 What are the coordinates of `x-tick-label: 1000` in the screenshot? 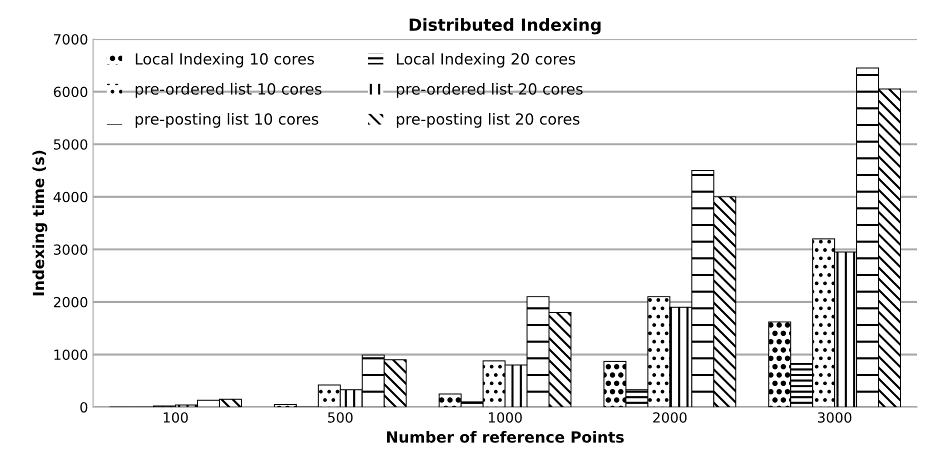 It's located at (505, 417).